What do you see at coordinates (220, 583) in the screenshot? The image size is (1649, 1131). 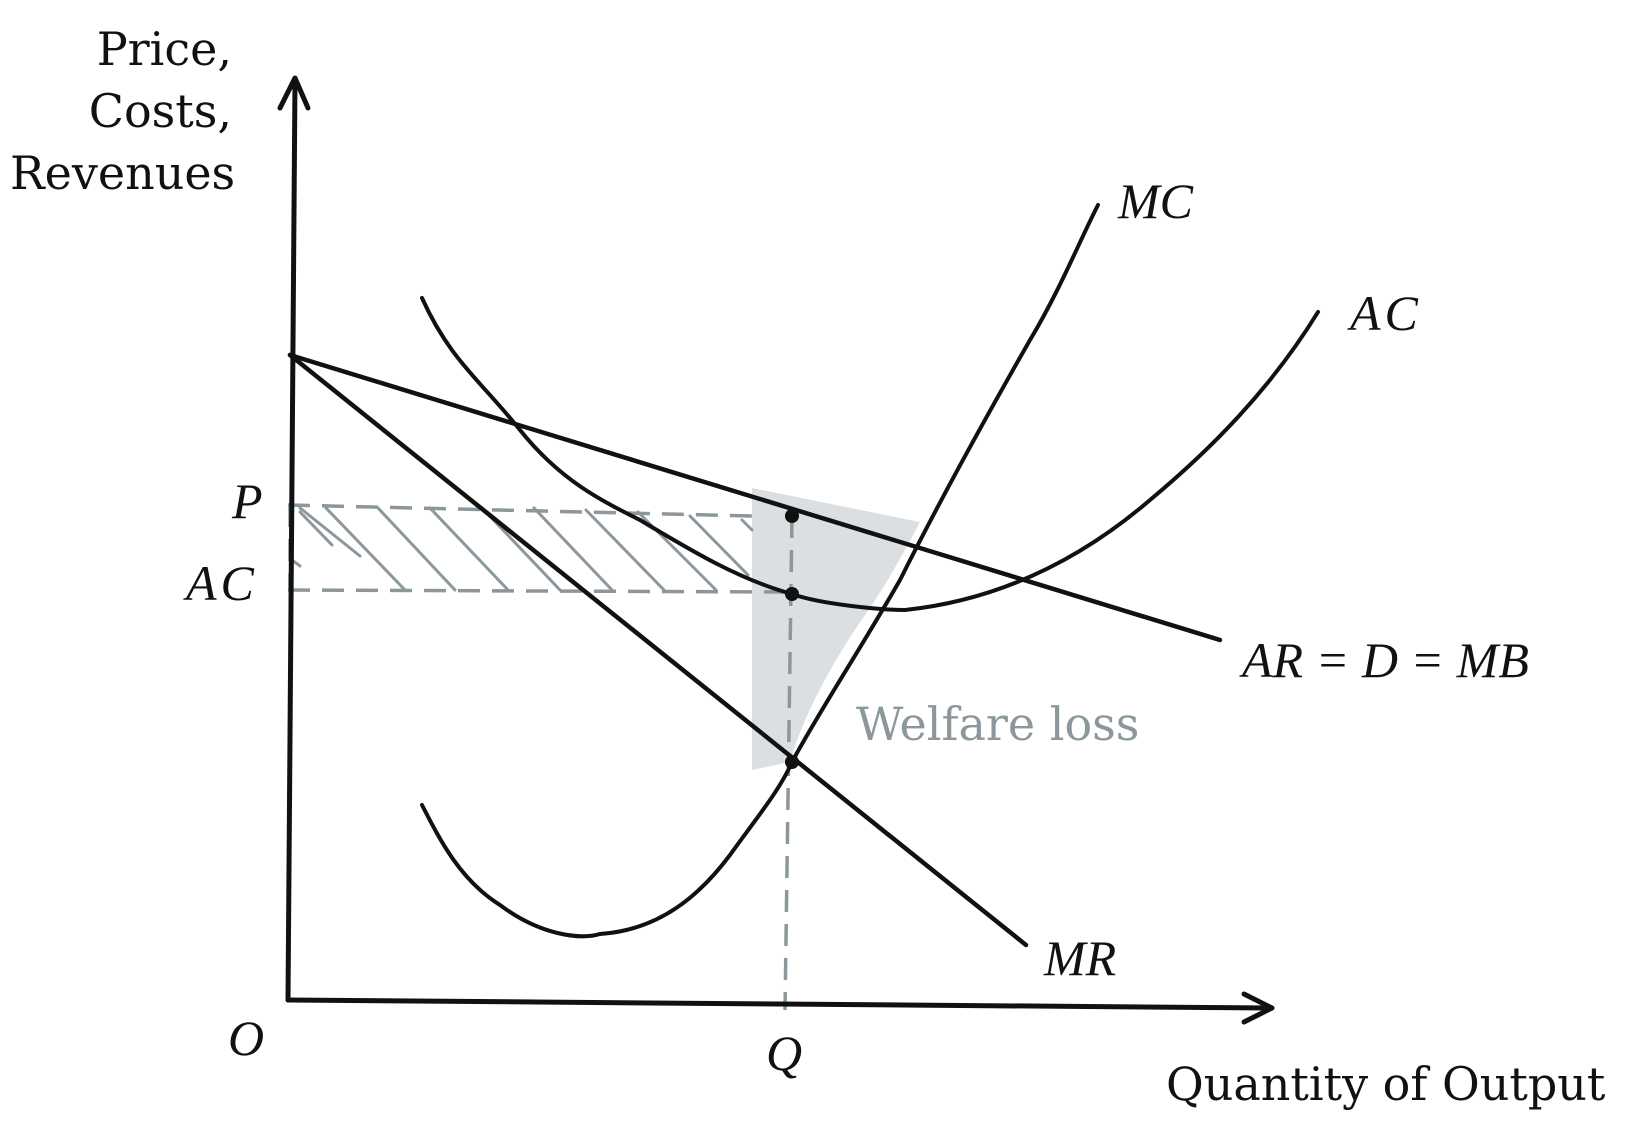 I see `label-ac-level: AC` at bounding box center [220, 583].